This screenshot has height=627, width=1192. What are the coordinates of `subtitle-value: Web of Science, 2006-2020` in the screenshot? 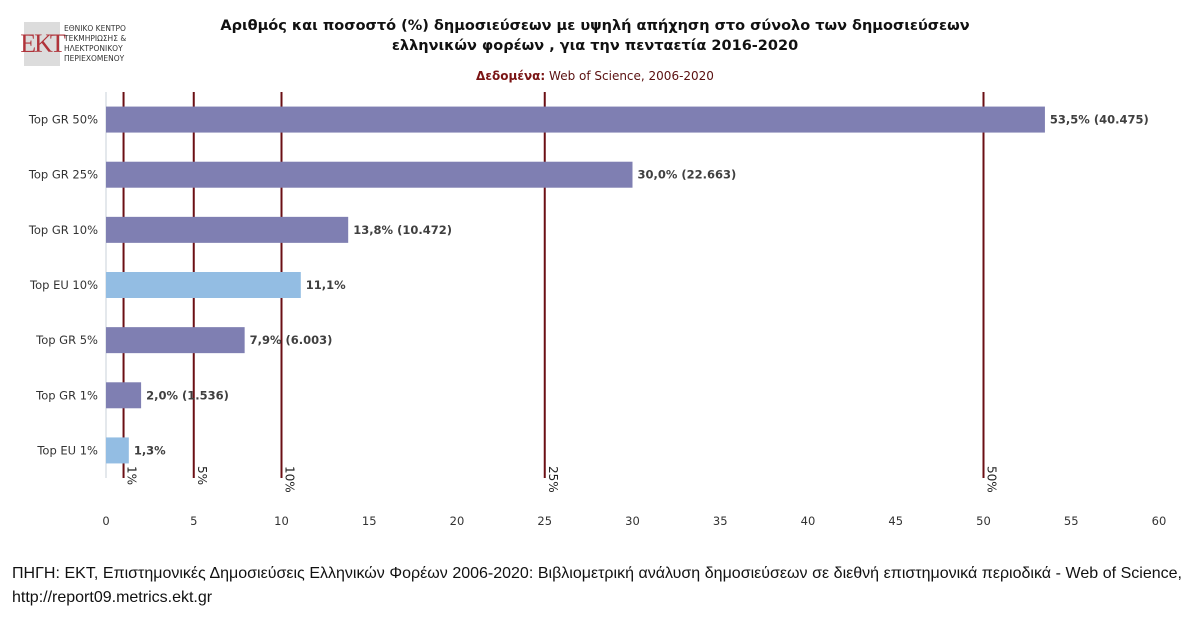 It's located at (629, 76).